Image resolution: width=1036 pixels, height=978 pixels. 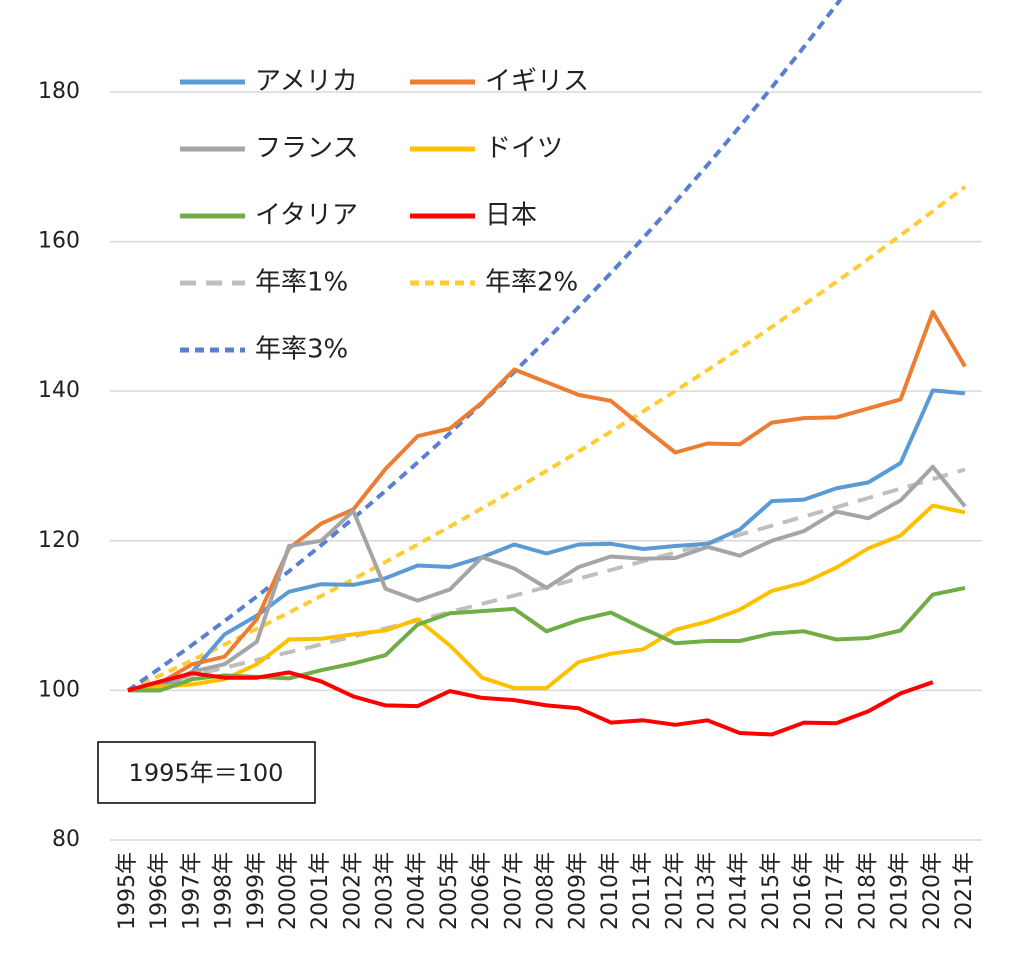 I want to click on legend-label: 年率1%, so click(x=301, y=283).